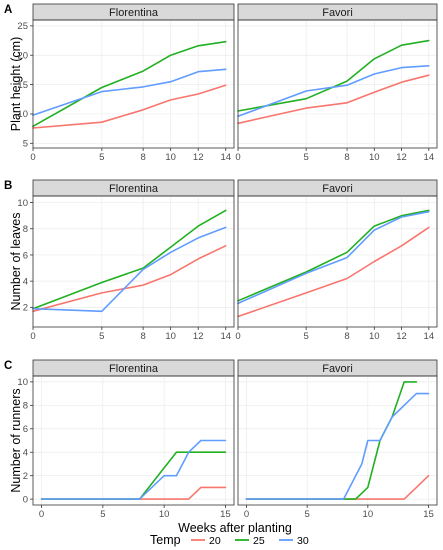 This screenshot has width=443, height=550. What do you see at coordinates (16, 440) in the screenshot?
I see `y-axis-label: Number of runners` at bounding box center [16, 440].